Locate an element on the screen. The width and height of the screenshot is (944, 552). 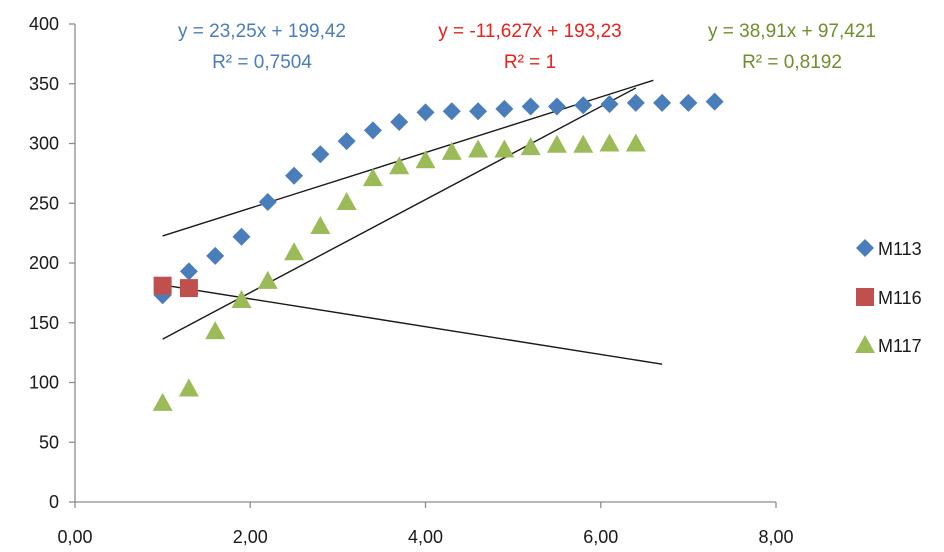
trendline-equation: y = -11,627x + 193,23 is located at coordinates (529, 31).